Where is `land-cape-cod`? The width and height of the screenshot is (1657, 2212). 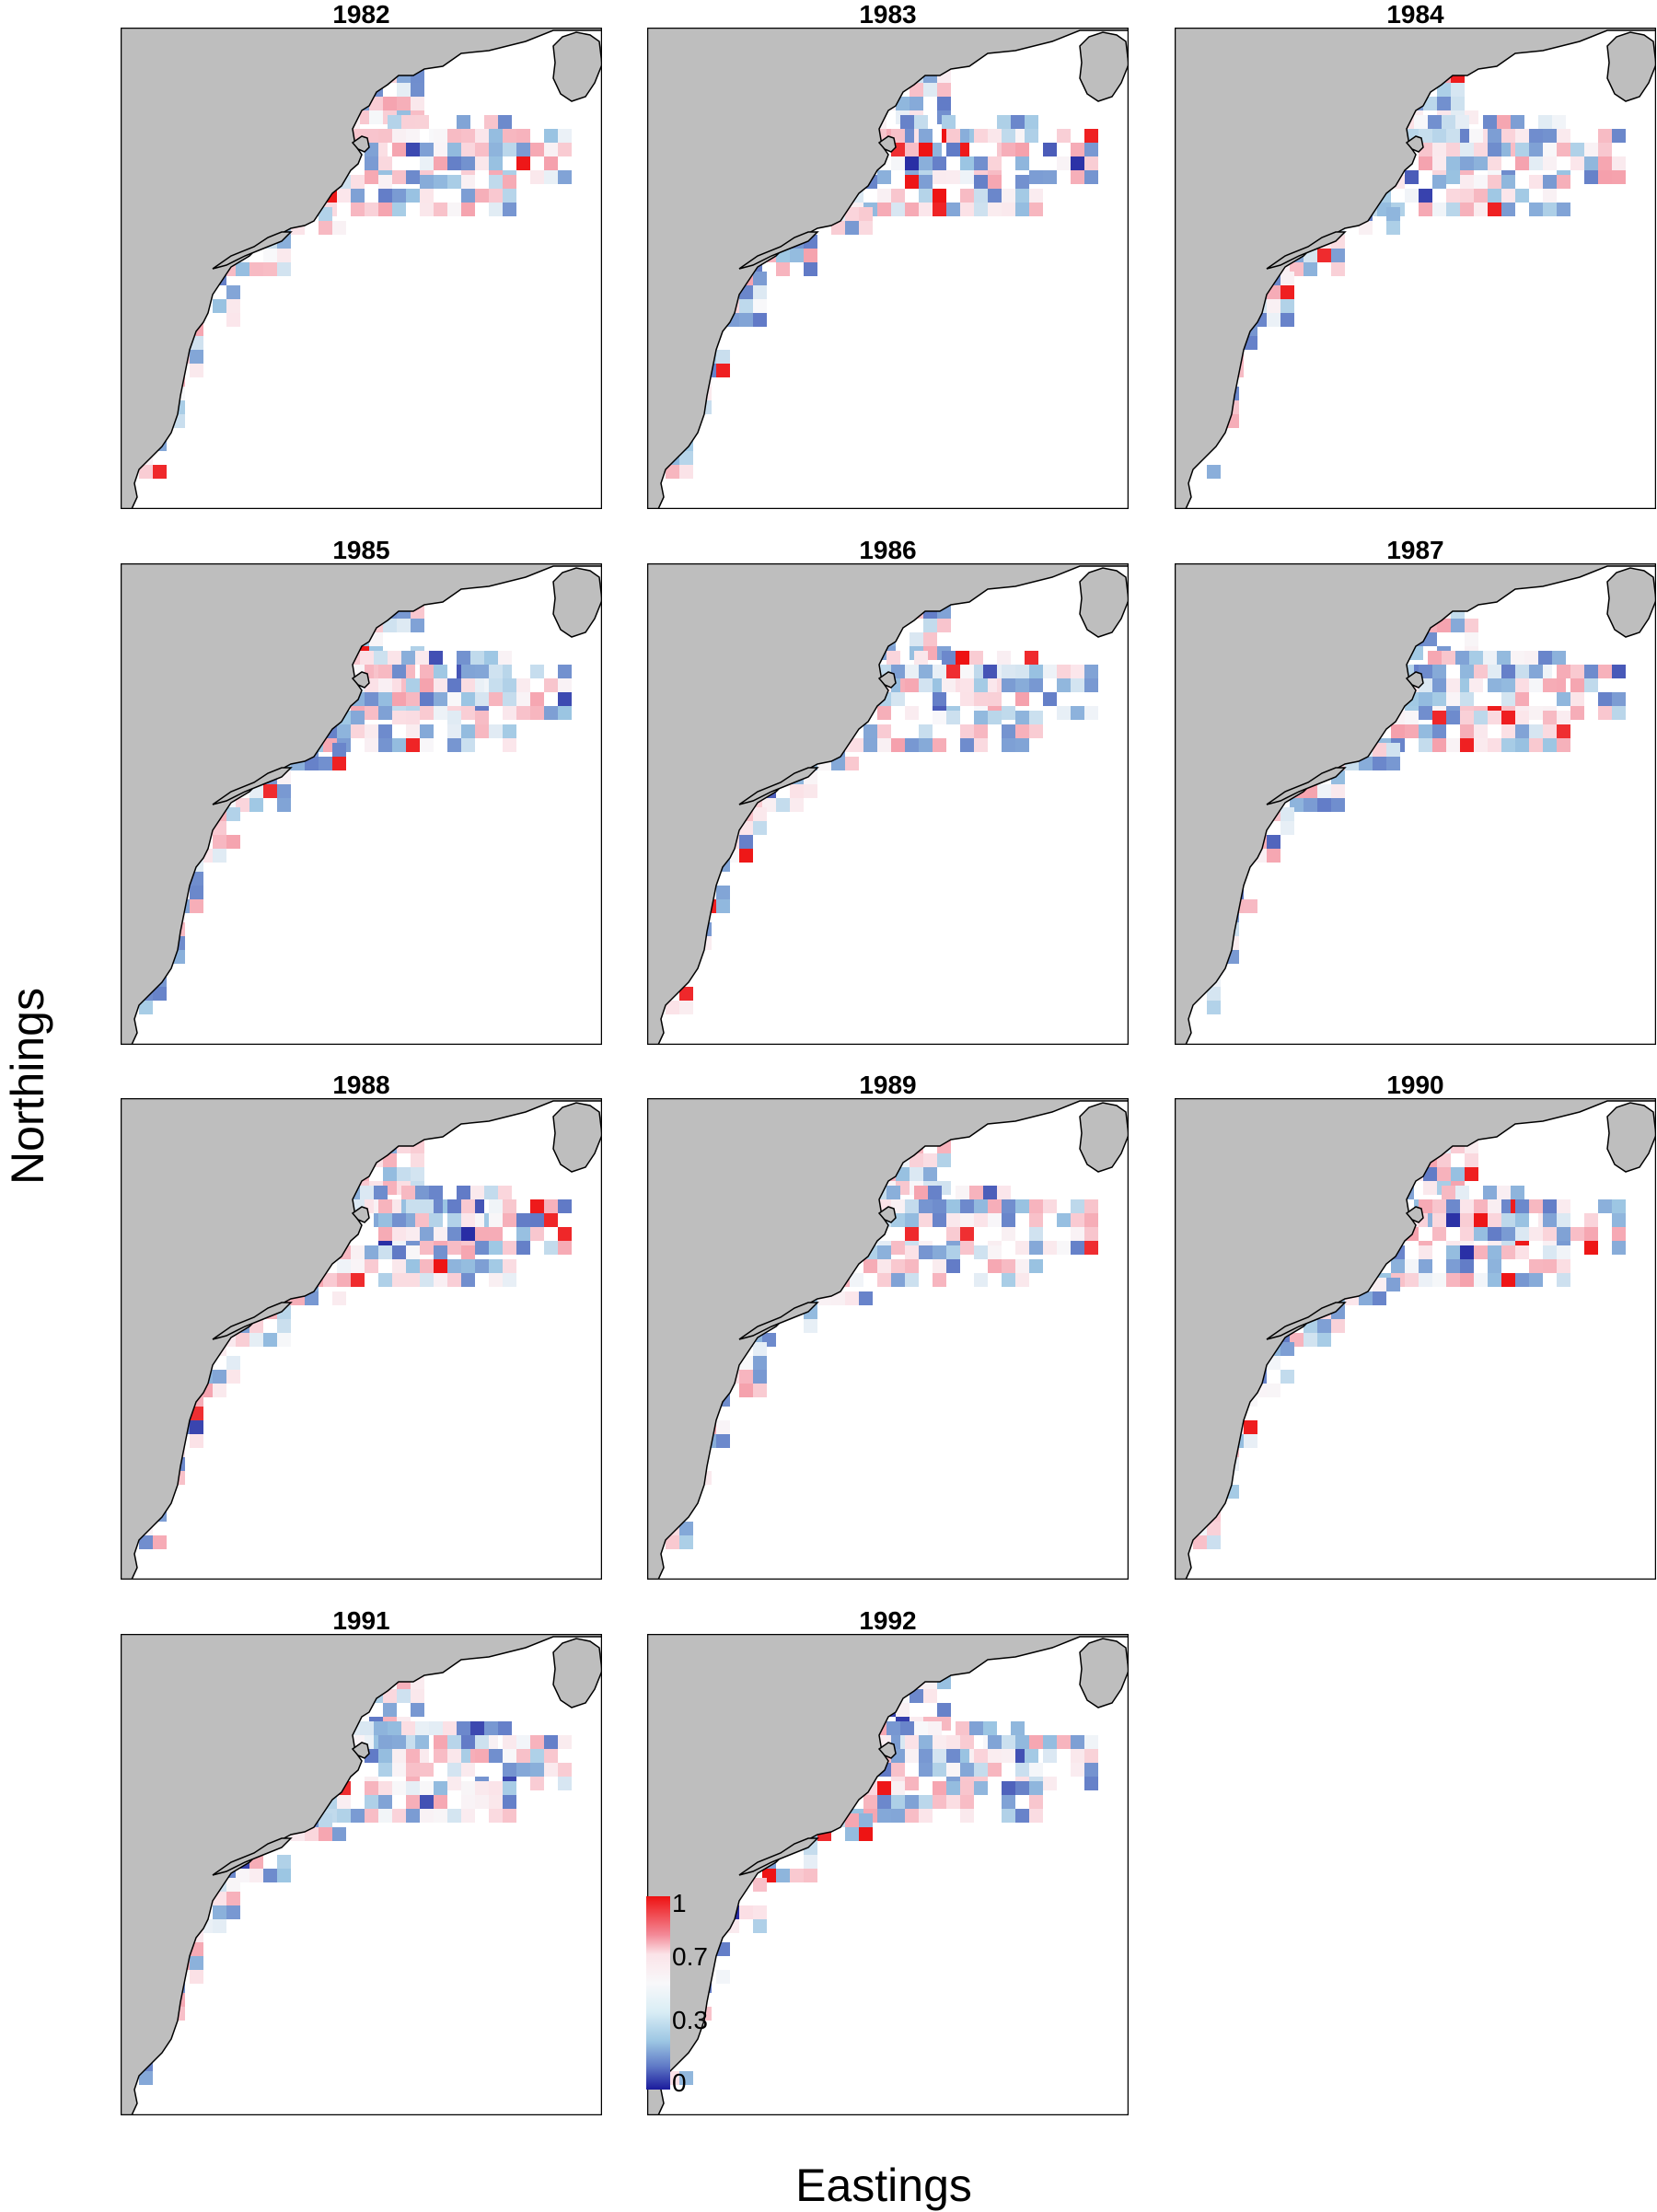 land-cape-cod is located at coordinates (887, 144).